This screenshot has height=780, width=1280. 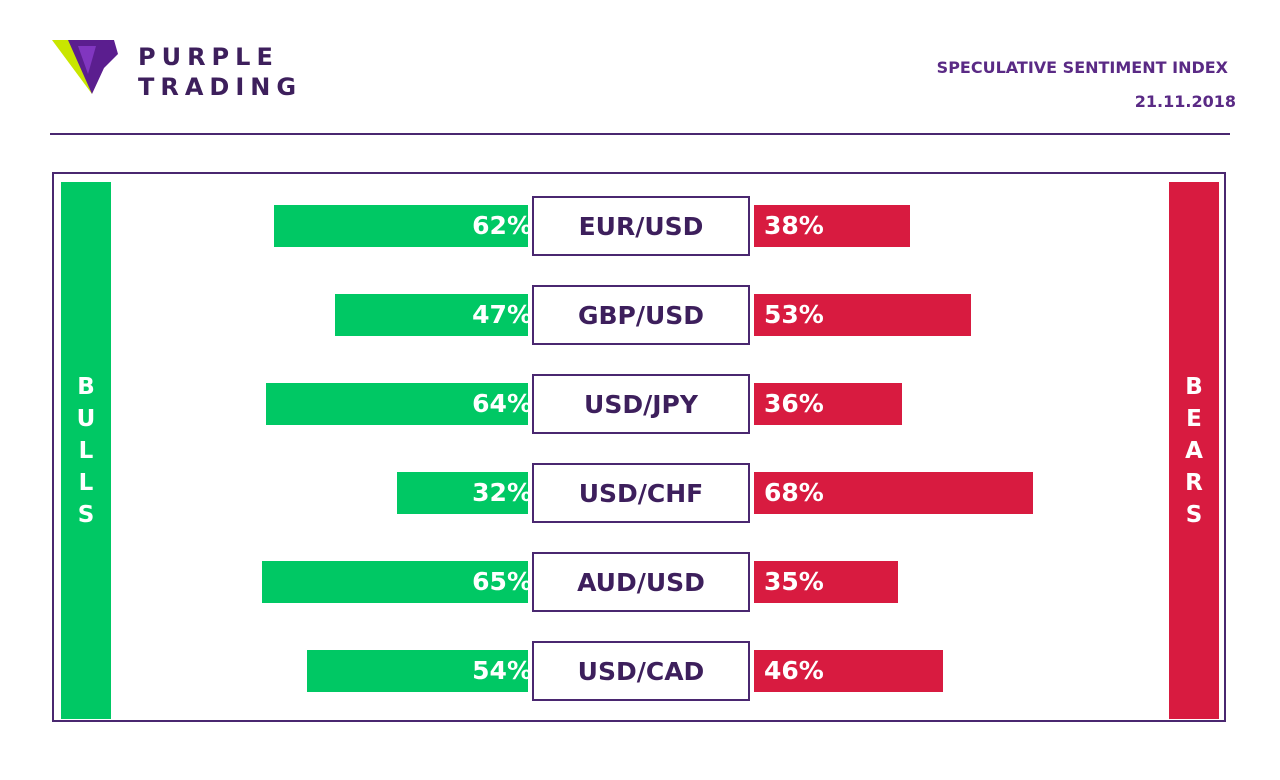 I want to click on bears-label: BEARS, so click(x=1194, y=450).